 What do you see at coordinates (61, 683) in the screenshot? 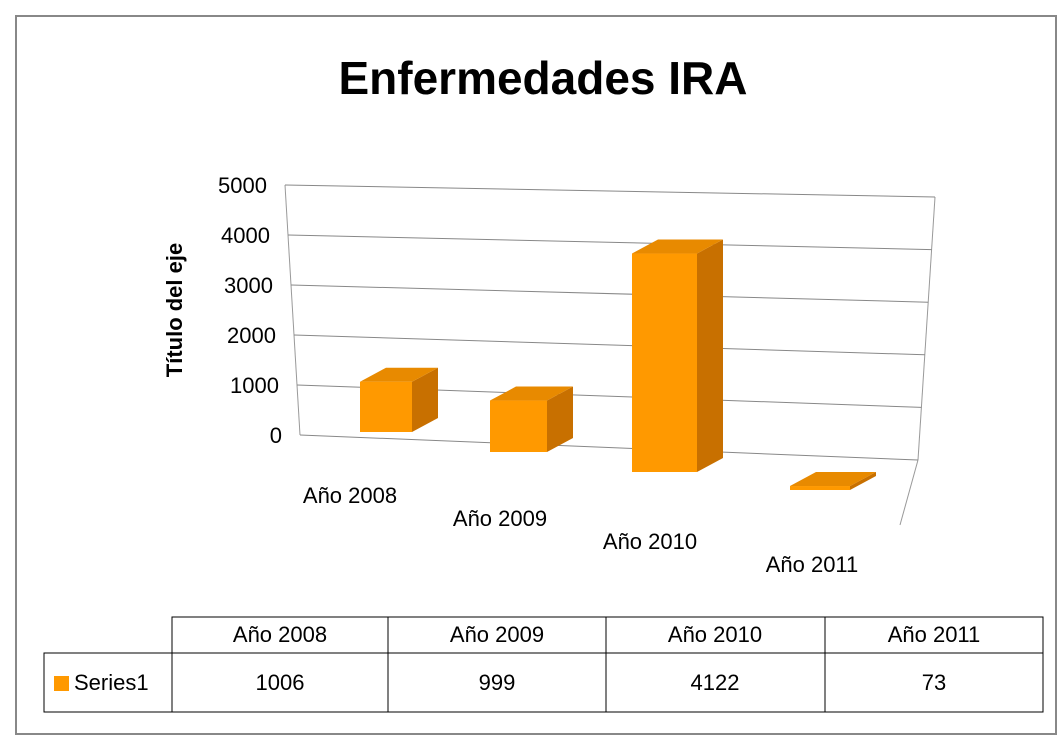
I see `legend-key` at bounding box center [61, 683].